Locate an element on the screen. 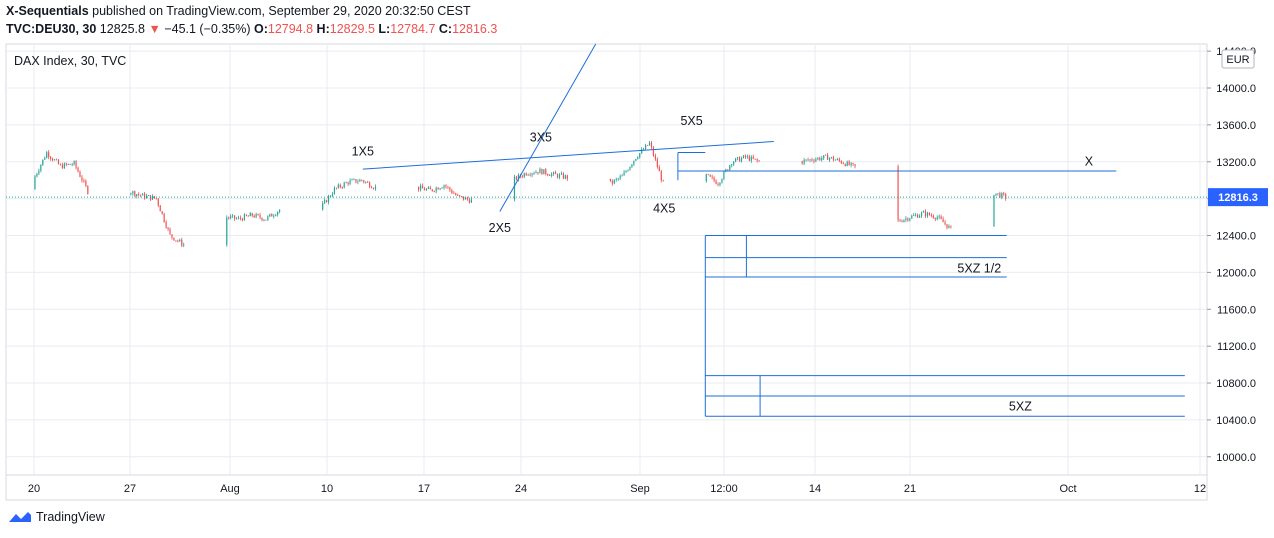 This screenshot has height=538, width=1274. low-label: L: is located at coordinates (384, 29).